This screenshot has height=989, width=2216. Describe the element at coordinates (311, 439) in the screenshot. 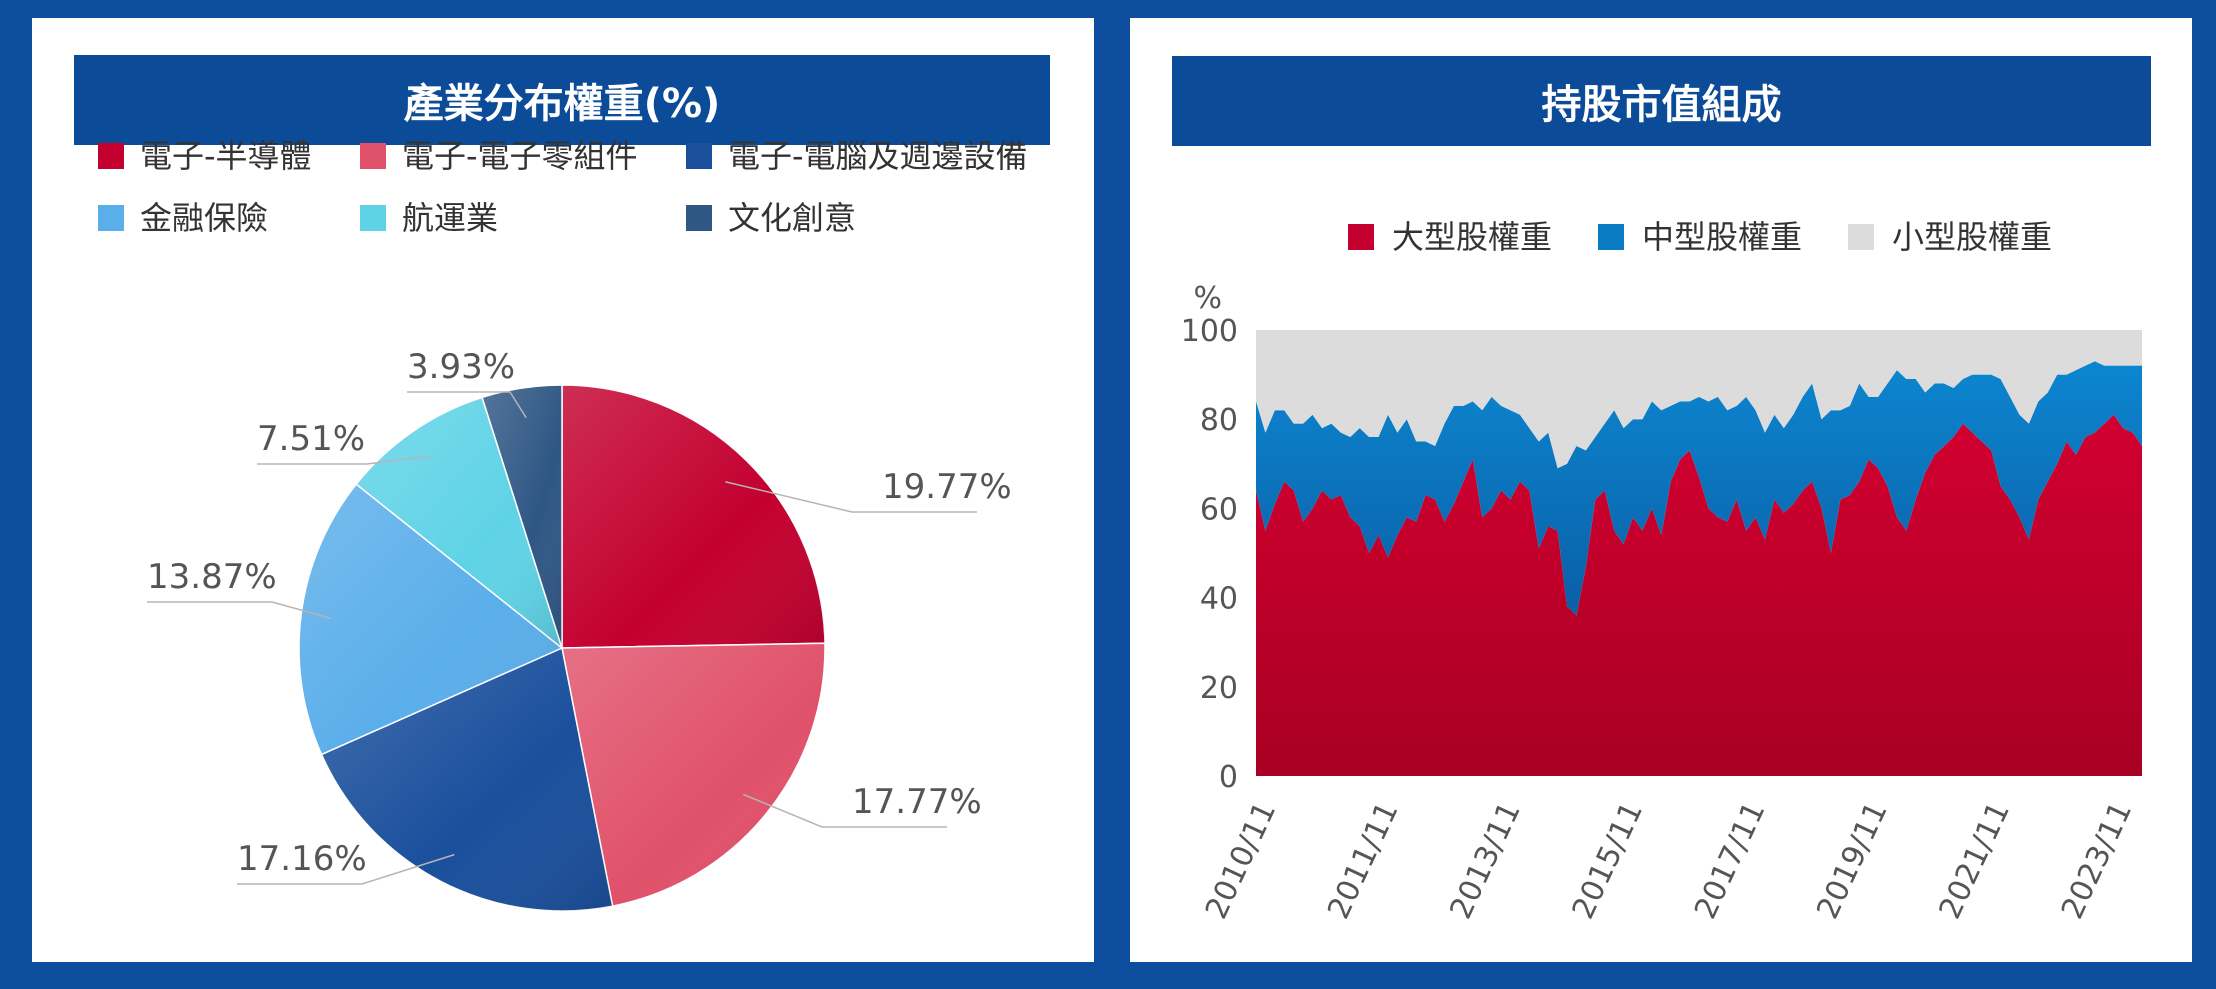

I see `pie-value-label: 7.51%` at that location.